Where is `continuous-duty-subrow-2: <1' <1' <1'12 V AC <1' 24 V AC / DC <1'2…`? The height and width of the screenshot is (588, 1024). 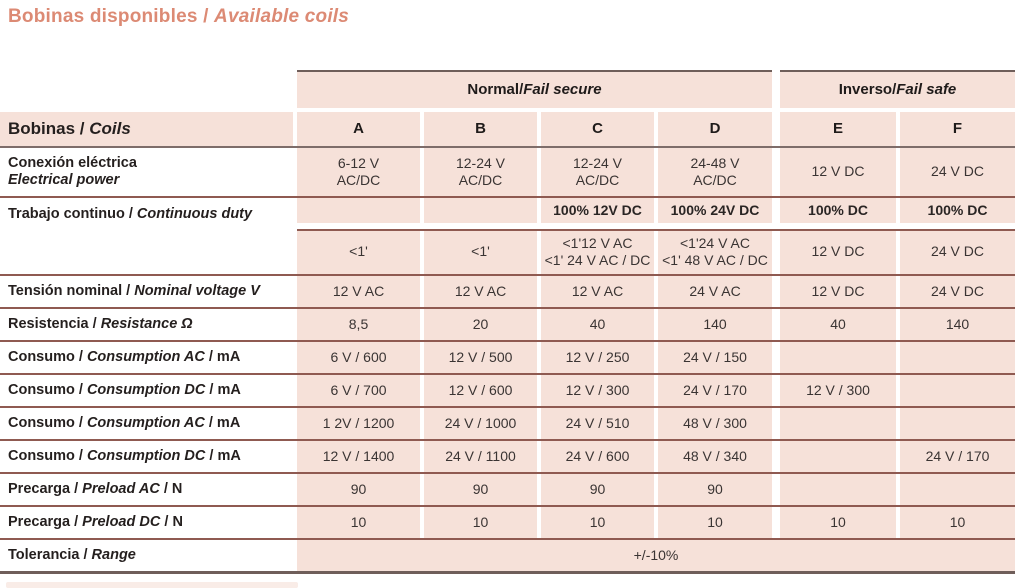 continuous-duty-subrow-2: <1' <1' <1'12 V AC <1' 24 V AC / DC <1'2… is located at coordinates (507, 252).